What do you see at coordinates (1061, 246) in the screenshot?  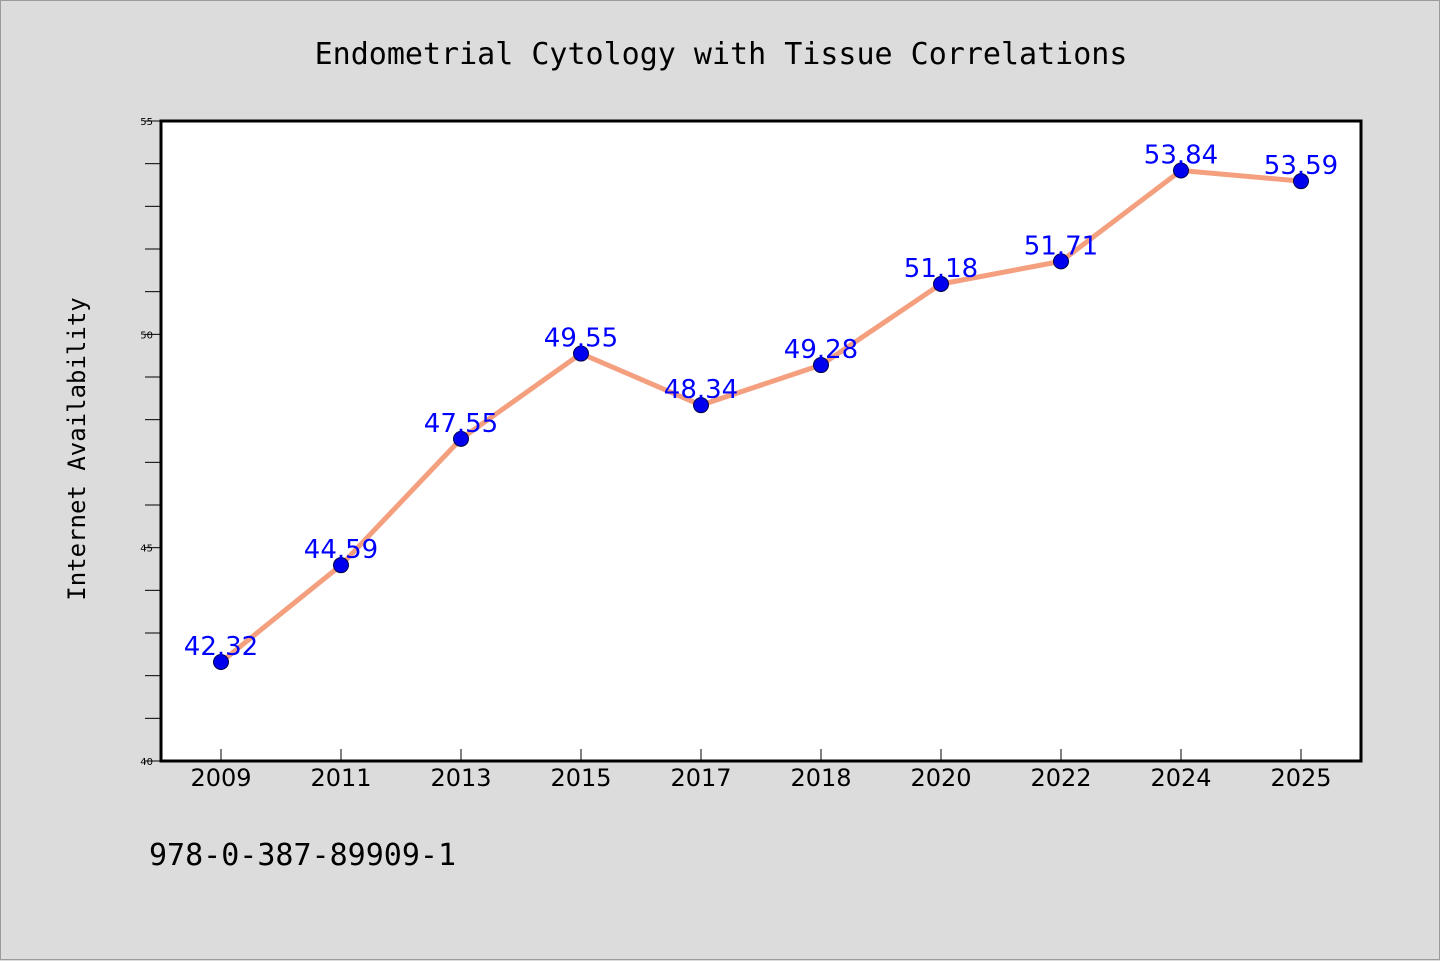 I see `data-label: 51.71` at bounding box center [1061, 246].